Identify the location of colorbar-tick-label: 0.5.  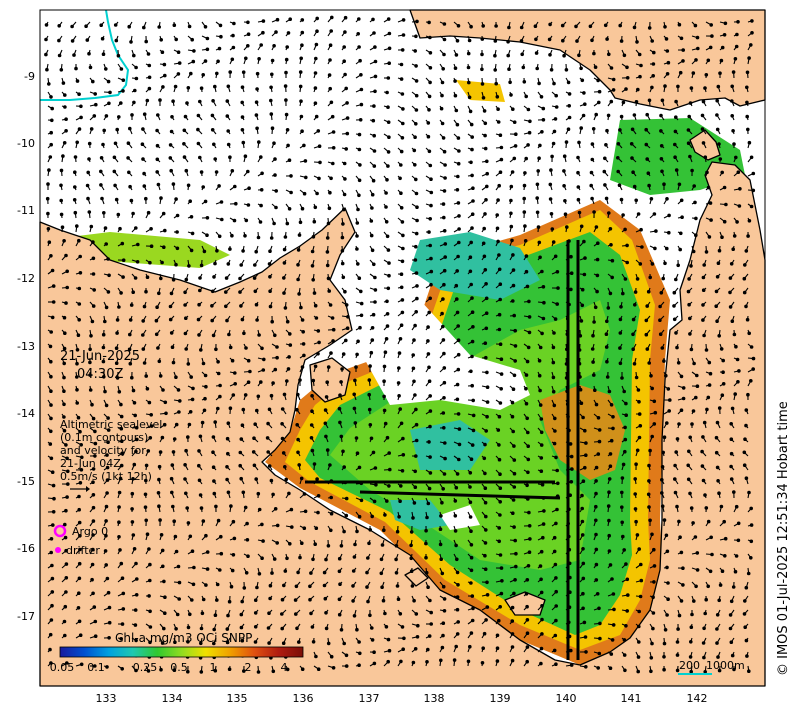
(179, 667).